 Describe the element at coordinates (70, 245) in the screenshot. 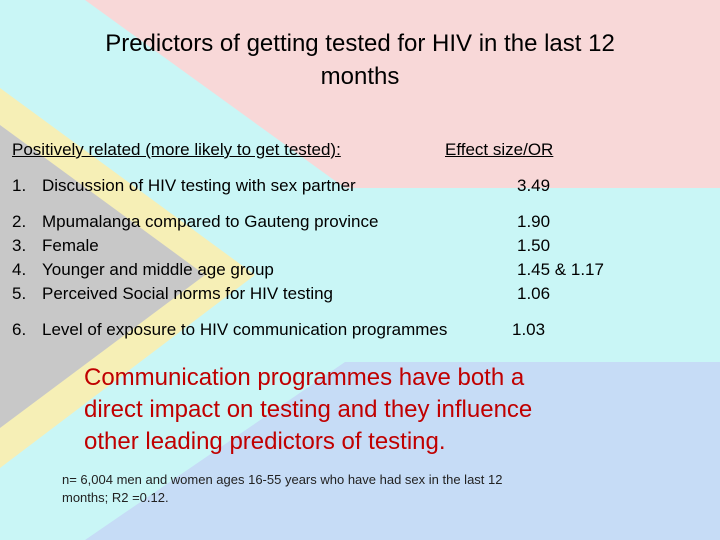

I see `row-label: Female` at that location.